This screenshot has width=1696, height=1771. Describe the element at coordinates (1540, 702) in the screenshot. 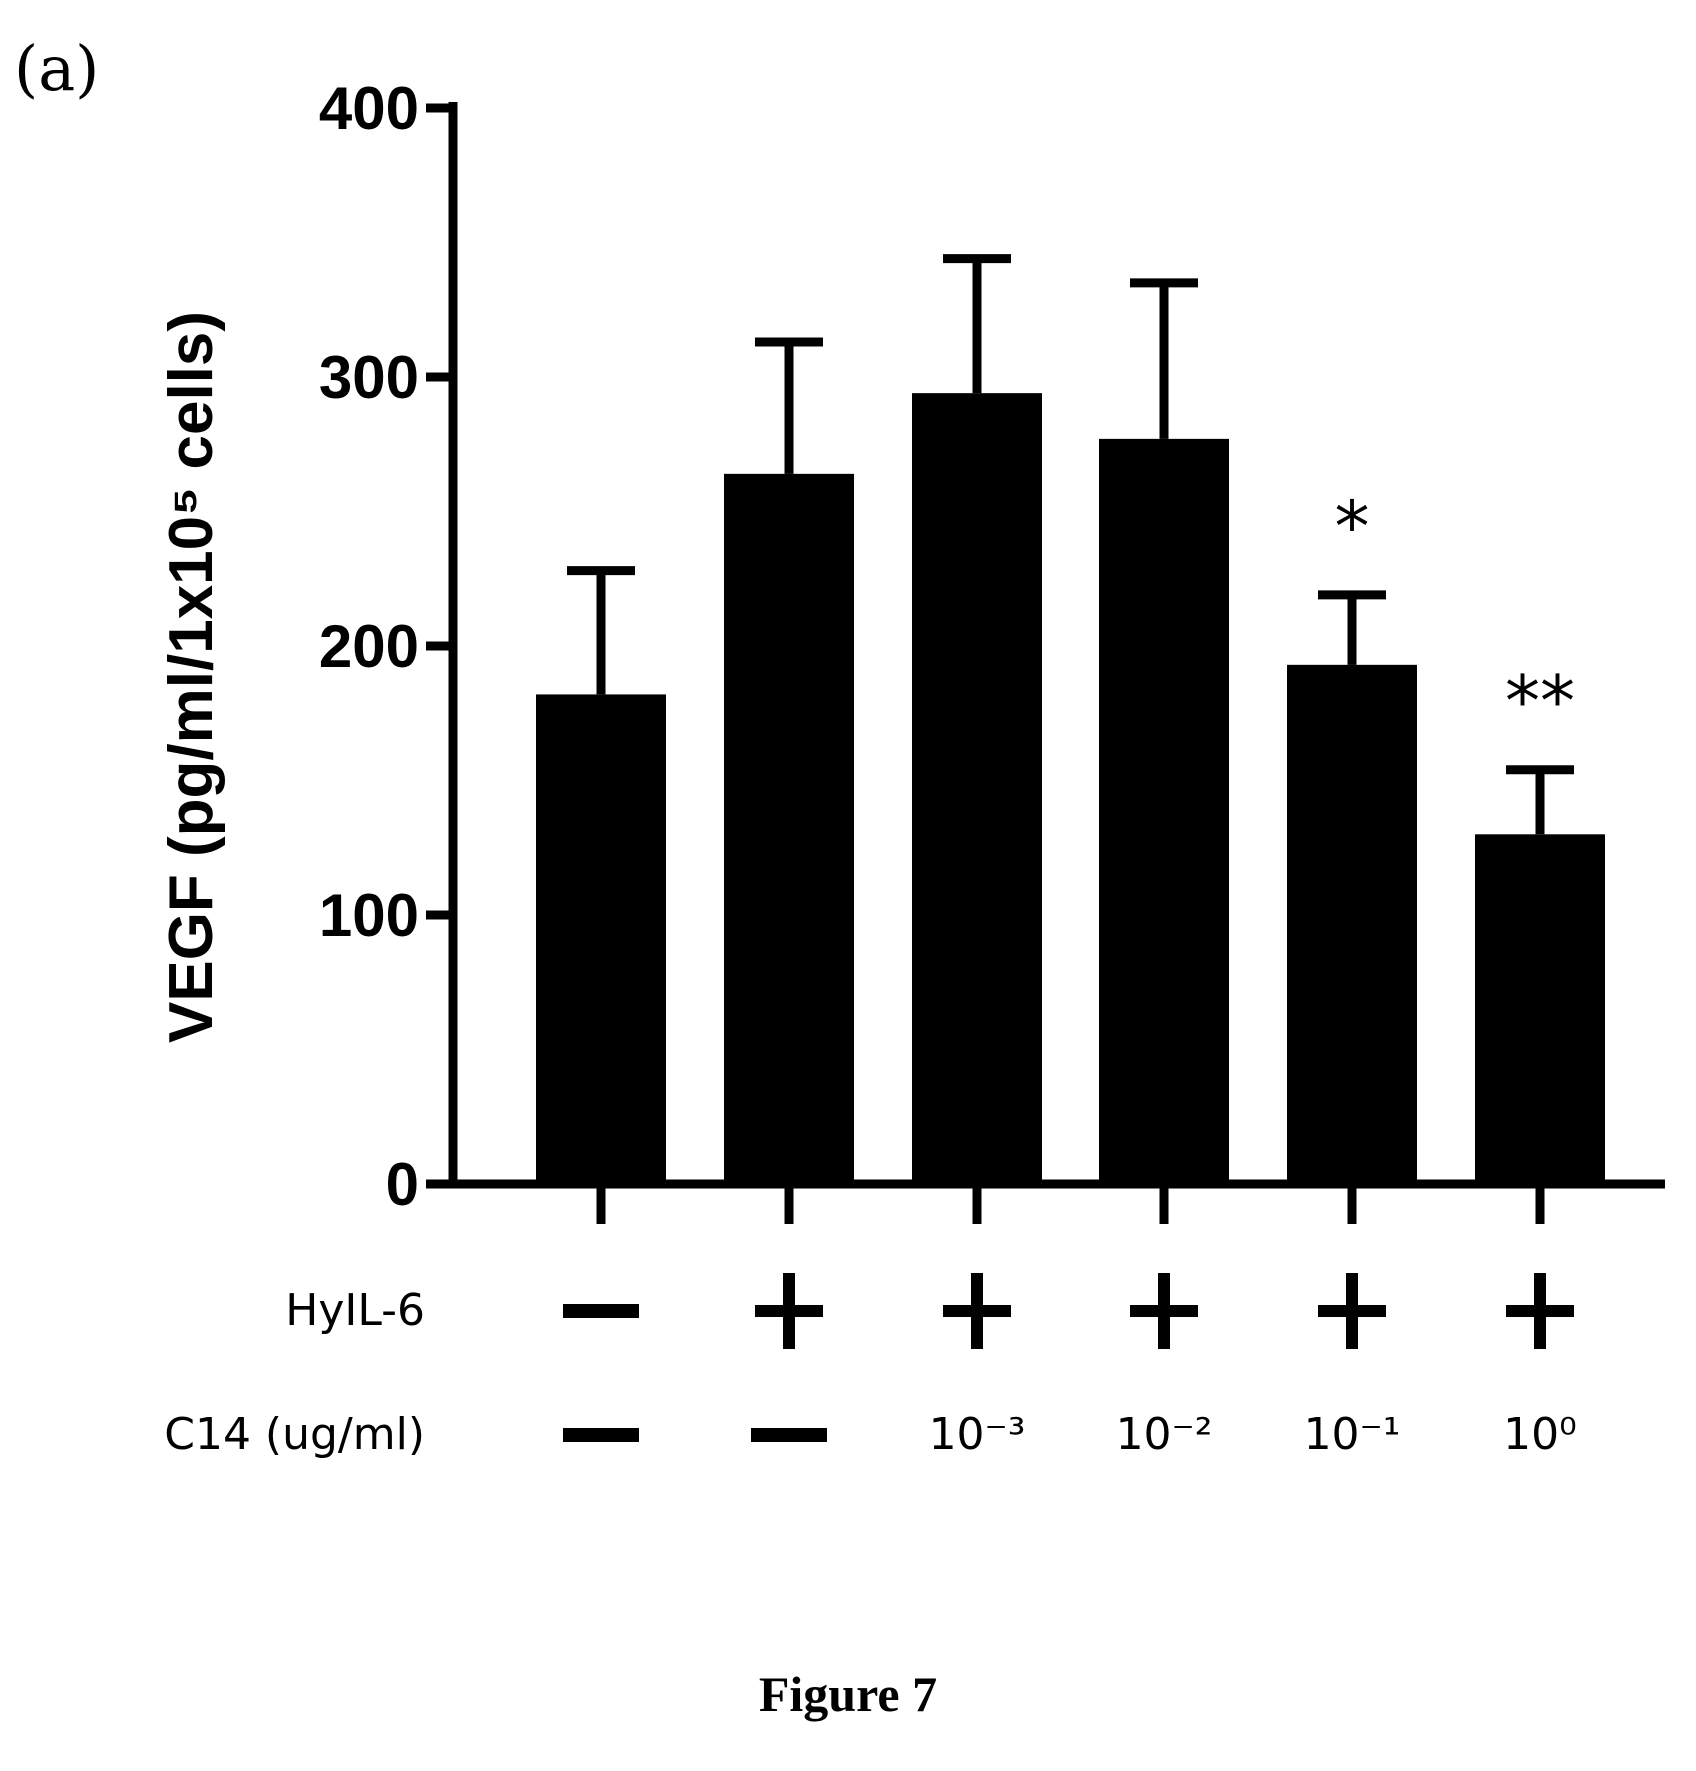

I see `significance-marker: **` at that location.